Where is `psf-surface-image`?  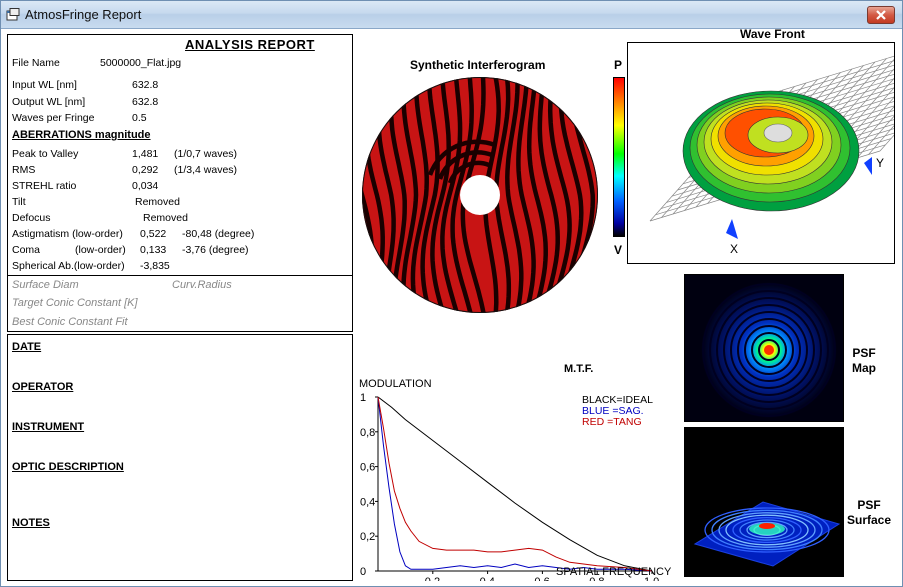 psf-surface-image is located at coordinates (767, 534).